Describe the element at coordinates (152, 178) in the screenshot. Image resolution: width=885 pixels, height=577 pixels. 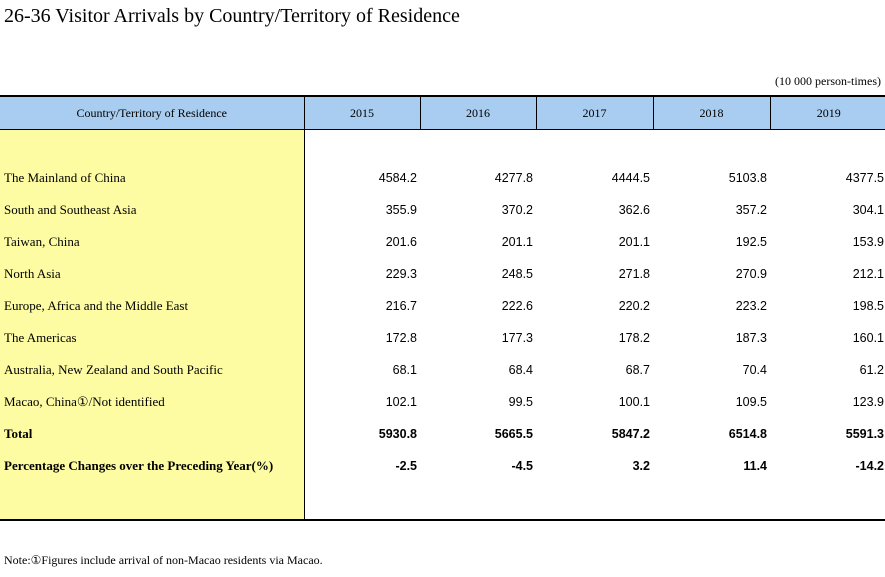
I see `row-label: The Mainland of China` at that location.